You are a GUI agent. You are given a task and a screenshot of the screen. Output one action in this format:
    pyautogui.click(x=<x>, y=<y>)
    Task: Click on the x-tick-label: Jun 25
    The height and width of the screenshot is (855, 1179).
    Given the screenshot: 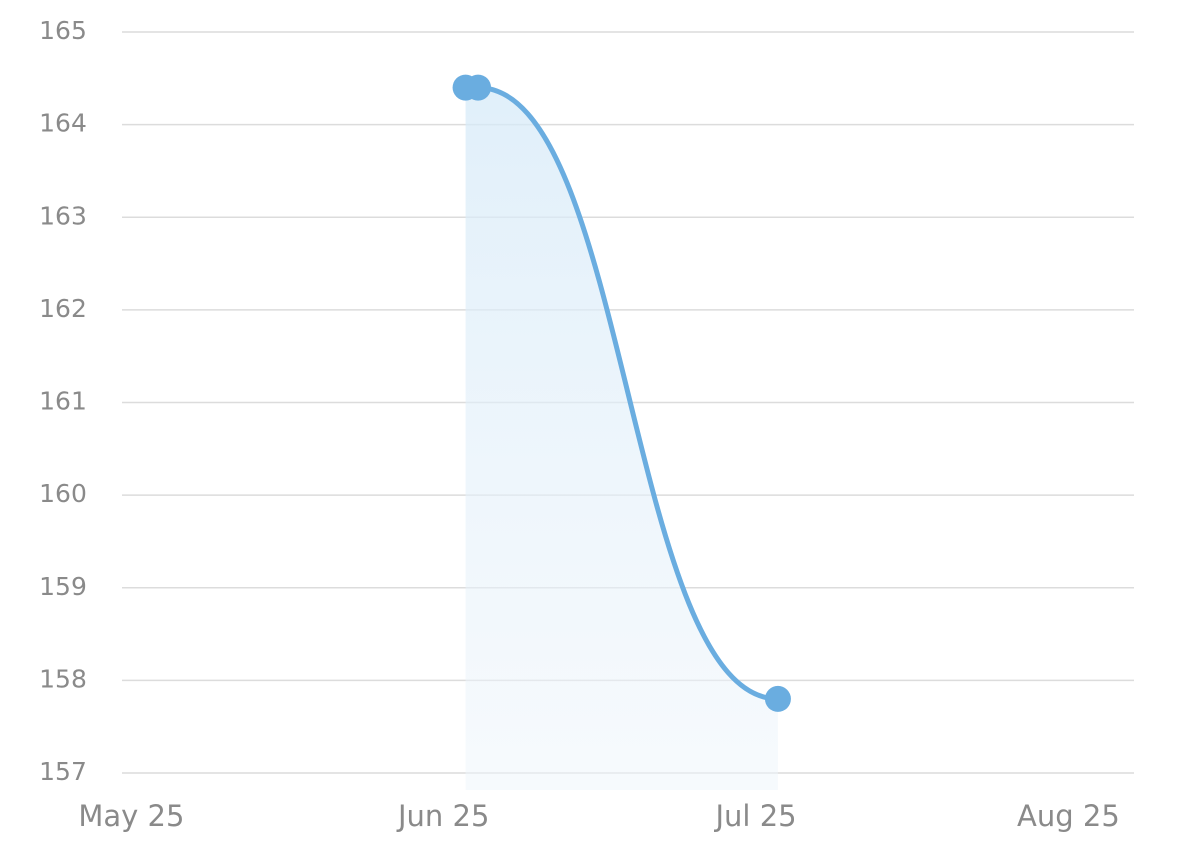 What is the action you would take?
    pyautogui.click(x=442, y=816)
    